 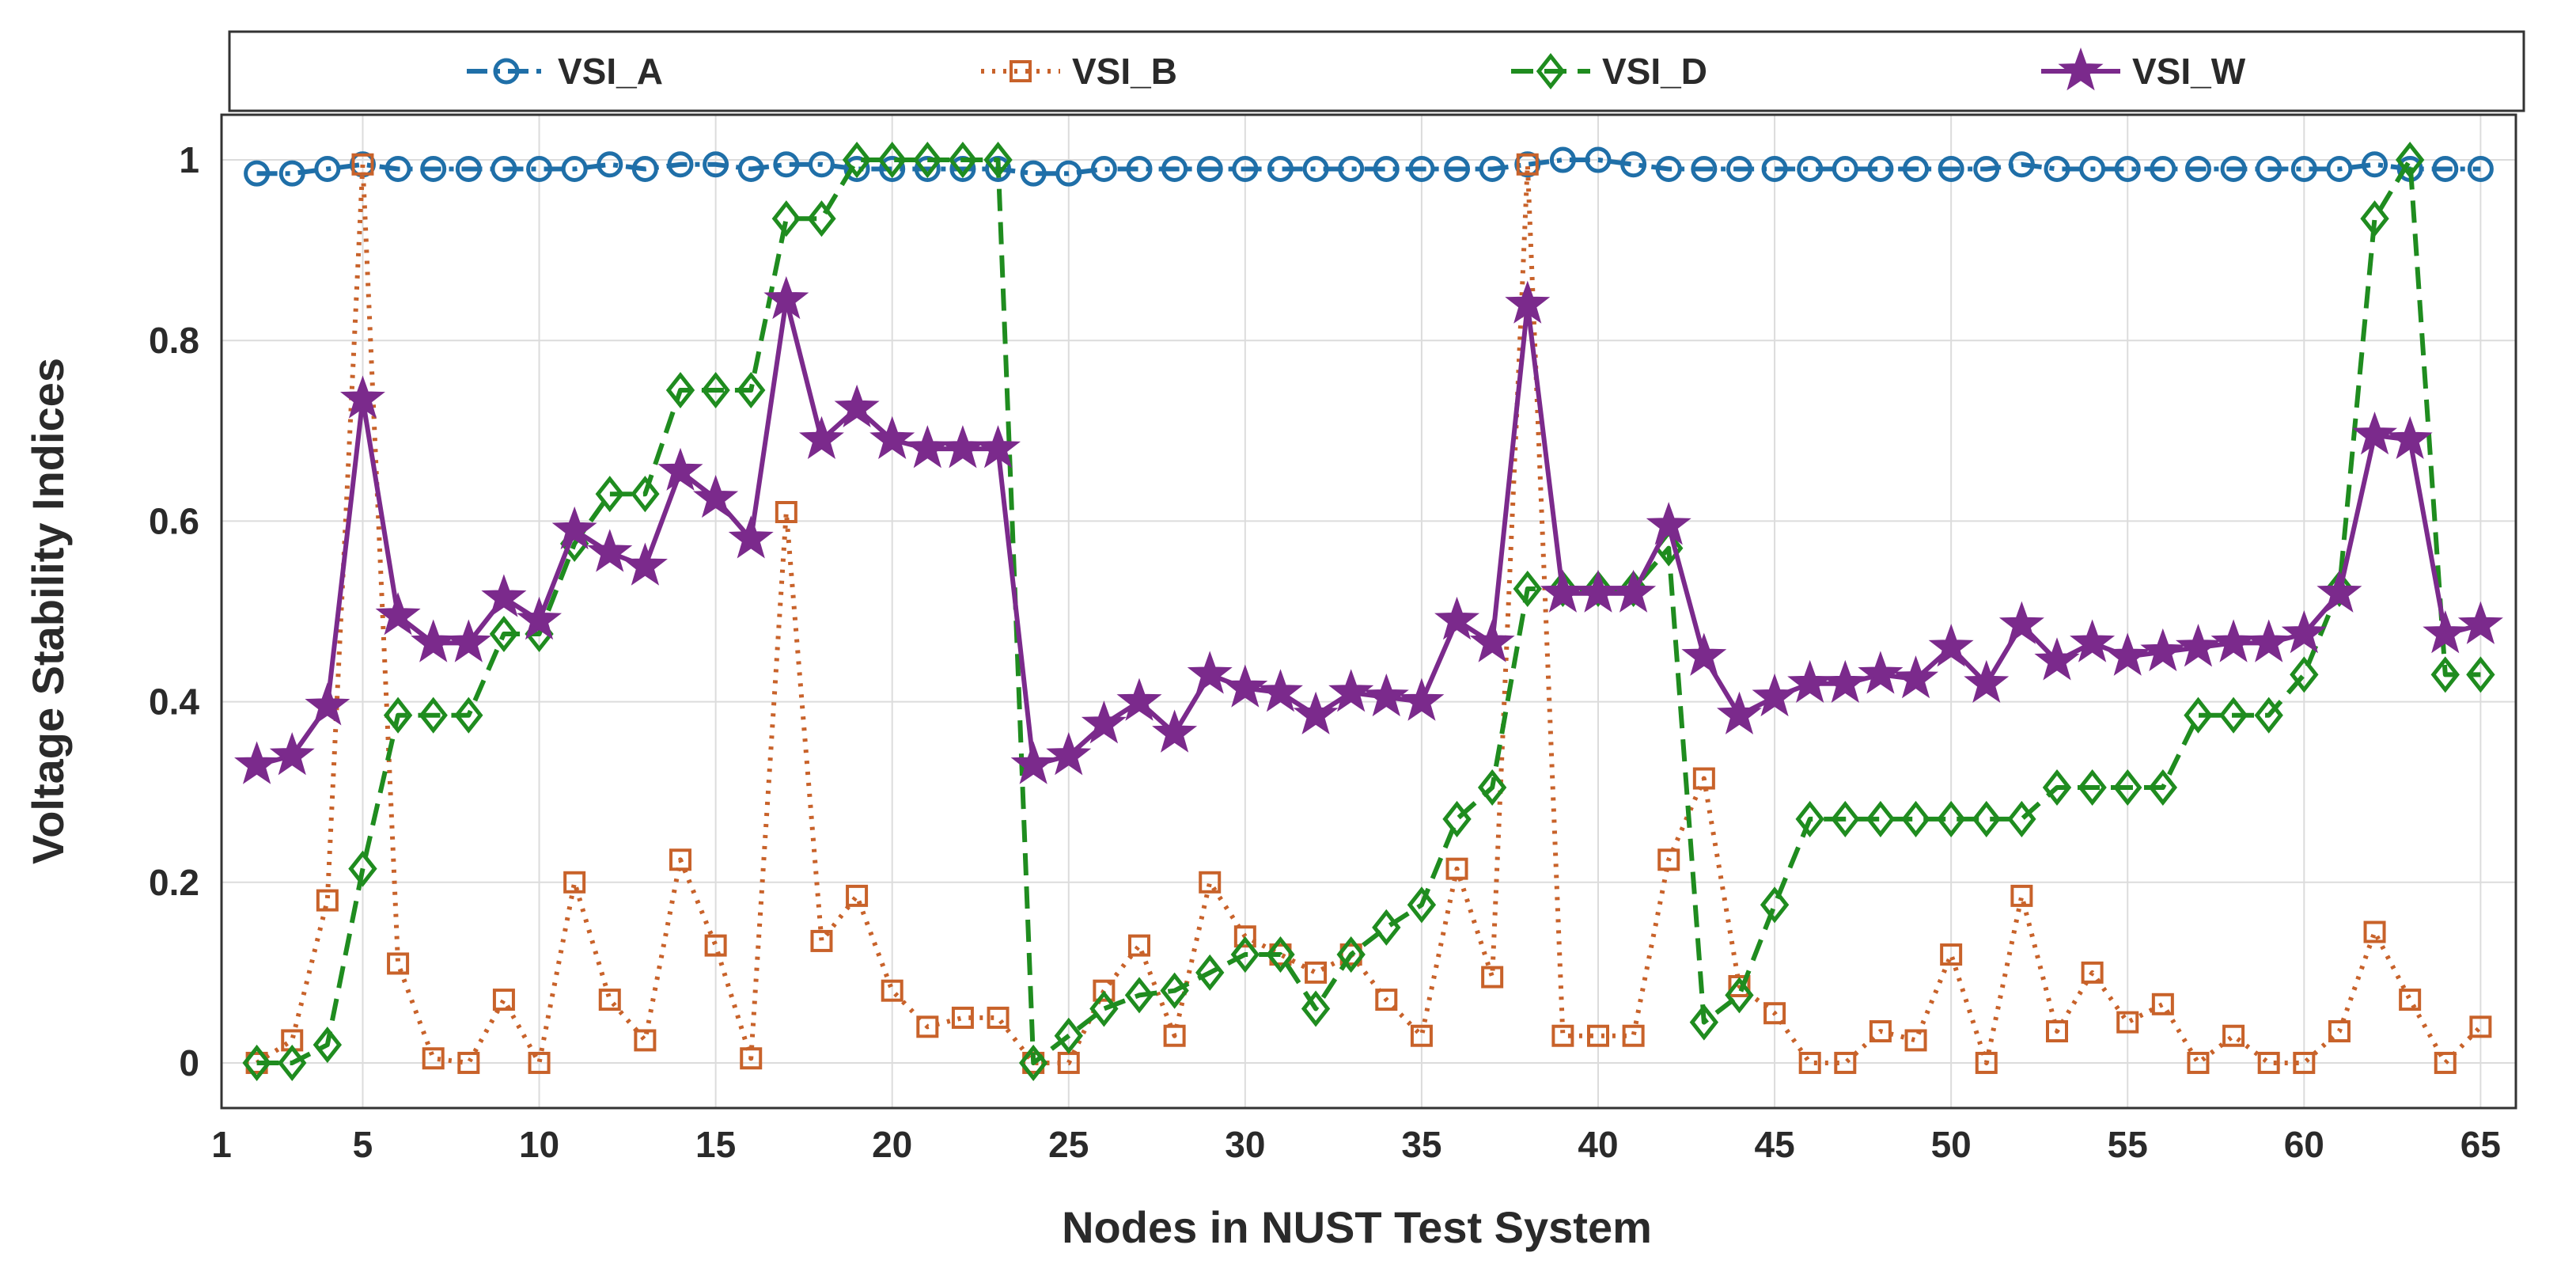 I want to click on legend-entry-vsi-d: VSI_D, so click(x=1609, y=71).